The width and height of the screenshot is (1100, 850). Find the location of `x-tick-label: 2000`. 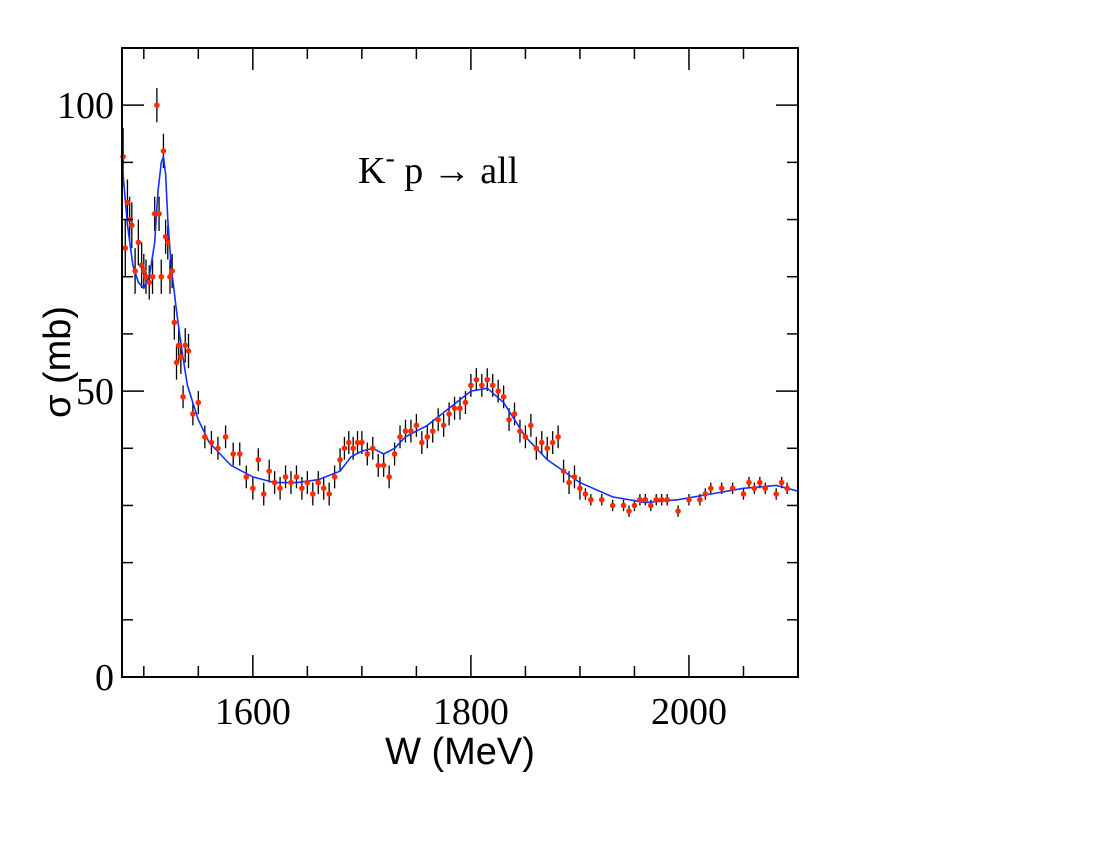

x-tick-label: 2000 is located at coordinates (689, 712).